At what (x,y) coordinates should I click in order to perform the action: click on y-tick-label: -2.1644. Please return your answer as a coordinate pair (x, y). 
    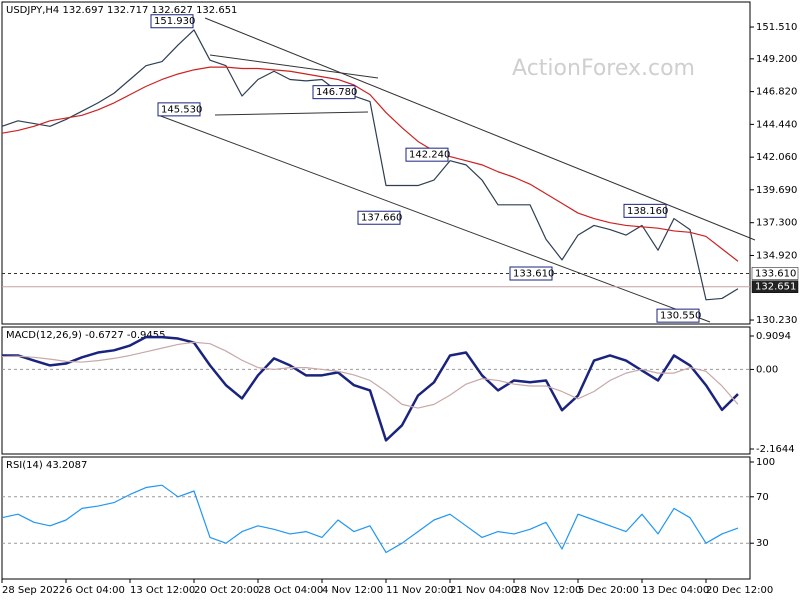
    Looking at the image, I should click on (775, 449).